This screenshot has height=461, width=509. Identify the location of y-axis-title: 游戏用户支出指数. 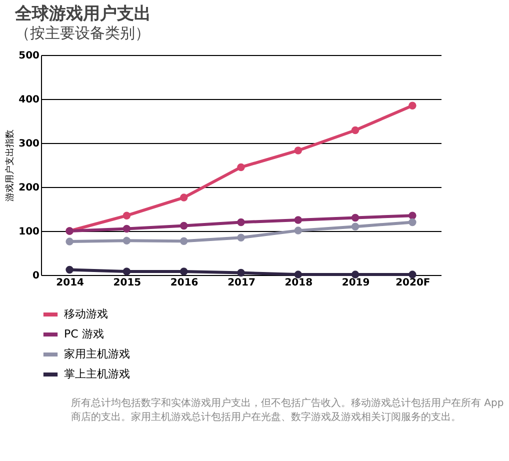
(10, 166).